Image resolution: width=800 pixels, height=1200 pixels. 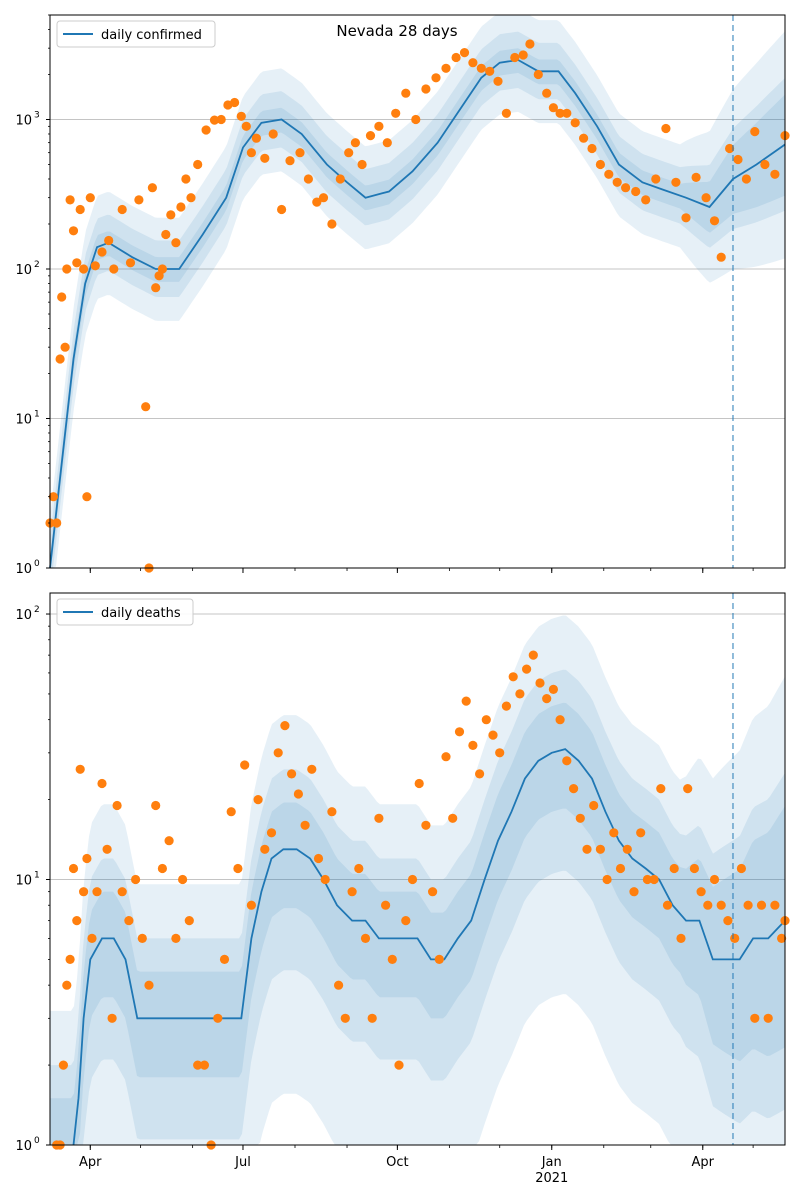 I want to click on y-tick-exponent: 2, so click(x=37, y=610).